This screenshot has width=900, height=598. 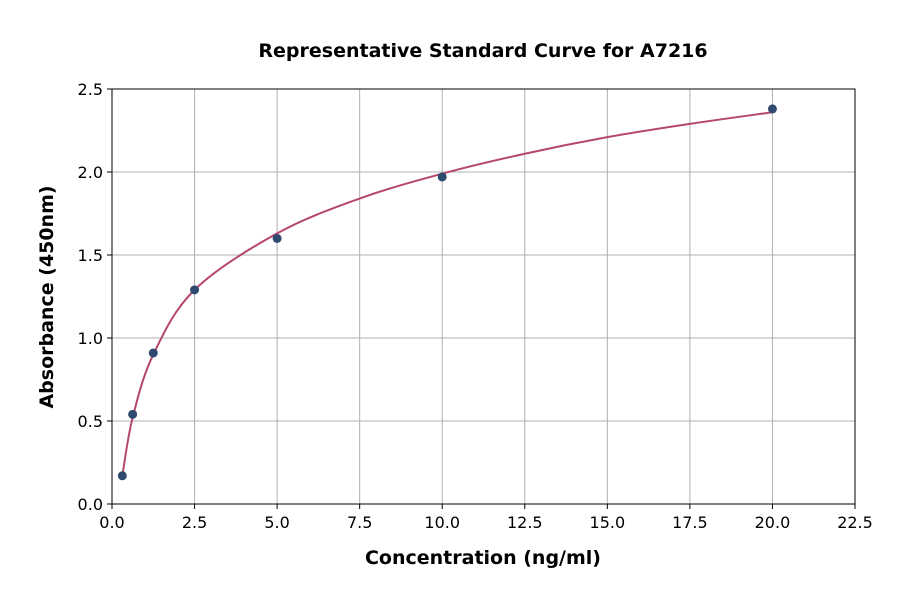 What do you see at coordinates (442, 522) in the screenshot?
I see `x-tick-label: 10.0` at bounding box center [442, 522].